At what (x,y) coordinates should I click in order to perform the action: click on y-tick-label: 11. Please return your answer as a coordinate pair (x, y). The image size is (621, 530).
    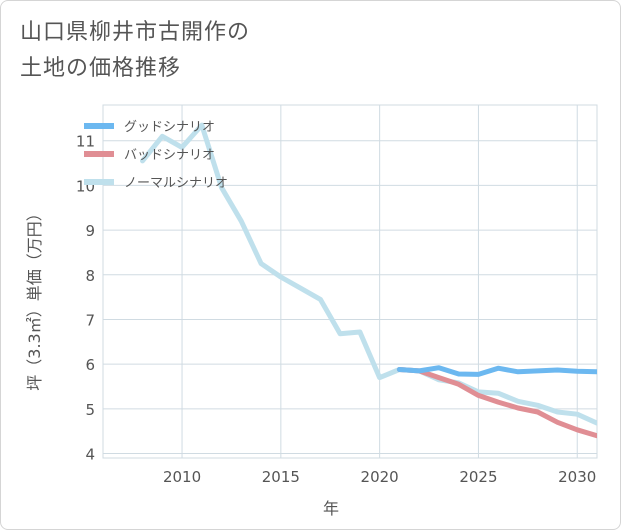
    Looking at the image, I should click on (85, 142).